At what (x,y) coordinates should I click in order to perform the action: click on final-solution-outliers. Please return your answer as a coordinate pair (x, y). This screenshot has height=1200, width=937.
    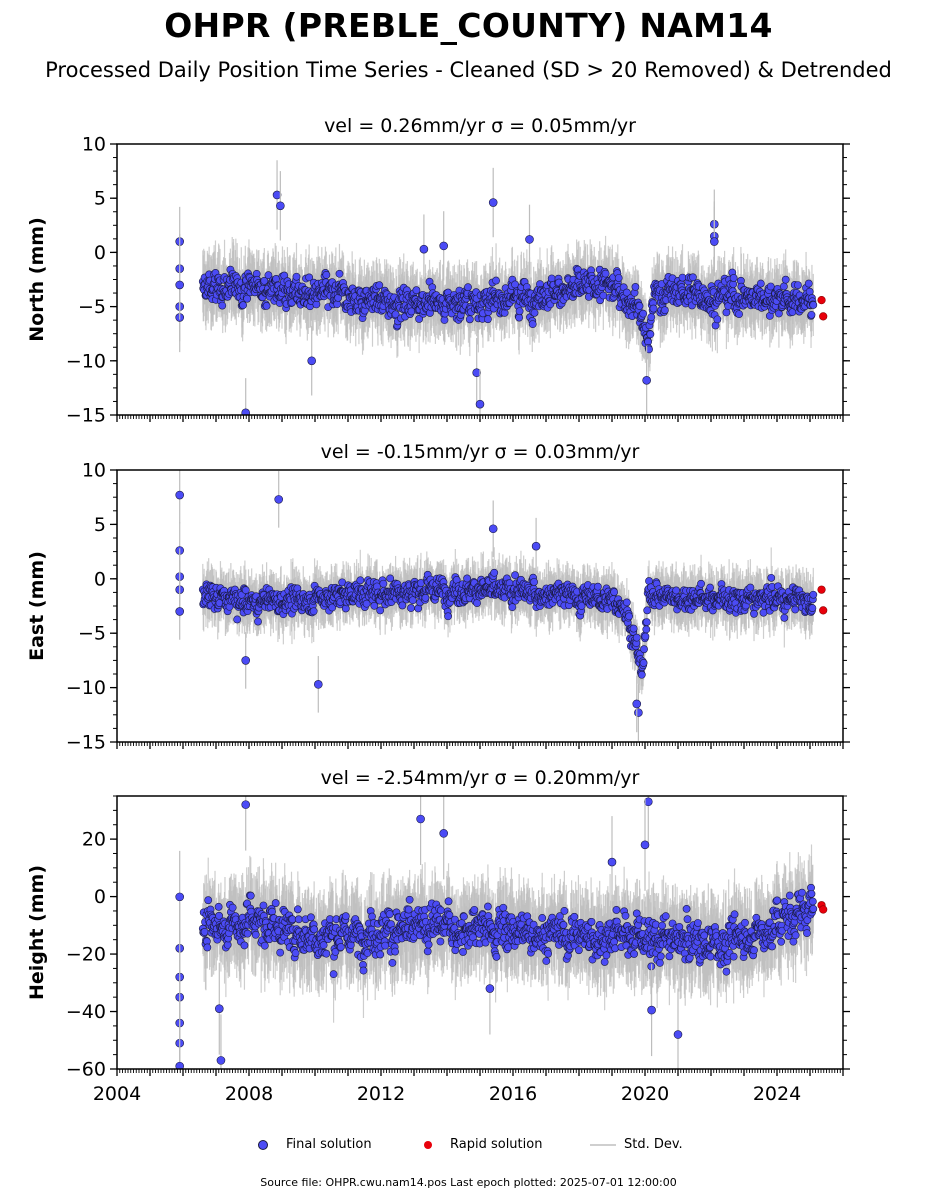
    Looking at the image, I should click on (447, 287).